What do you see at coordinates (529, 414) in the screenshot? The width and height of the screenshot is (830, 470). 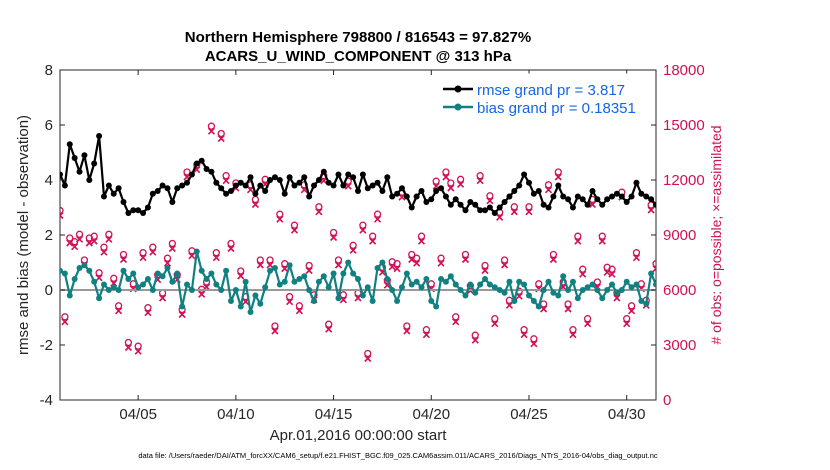 I see `x-tick-label: 04/25` at bounding box center [529, 414].